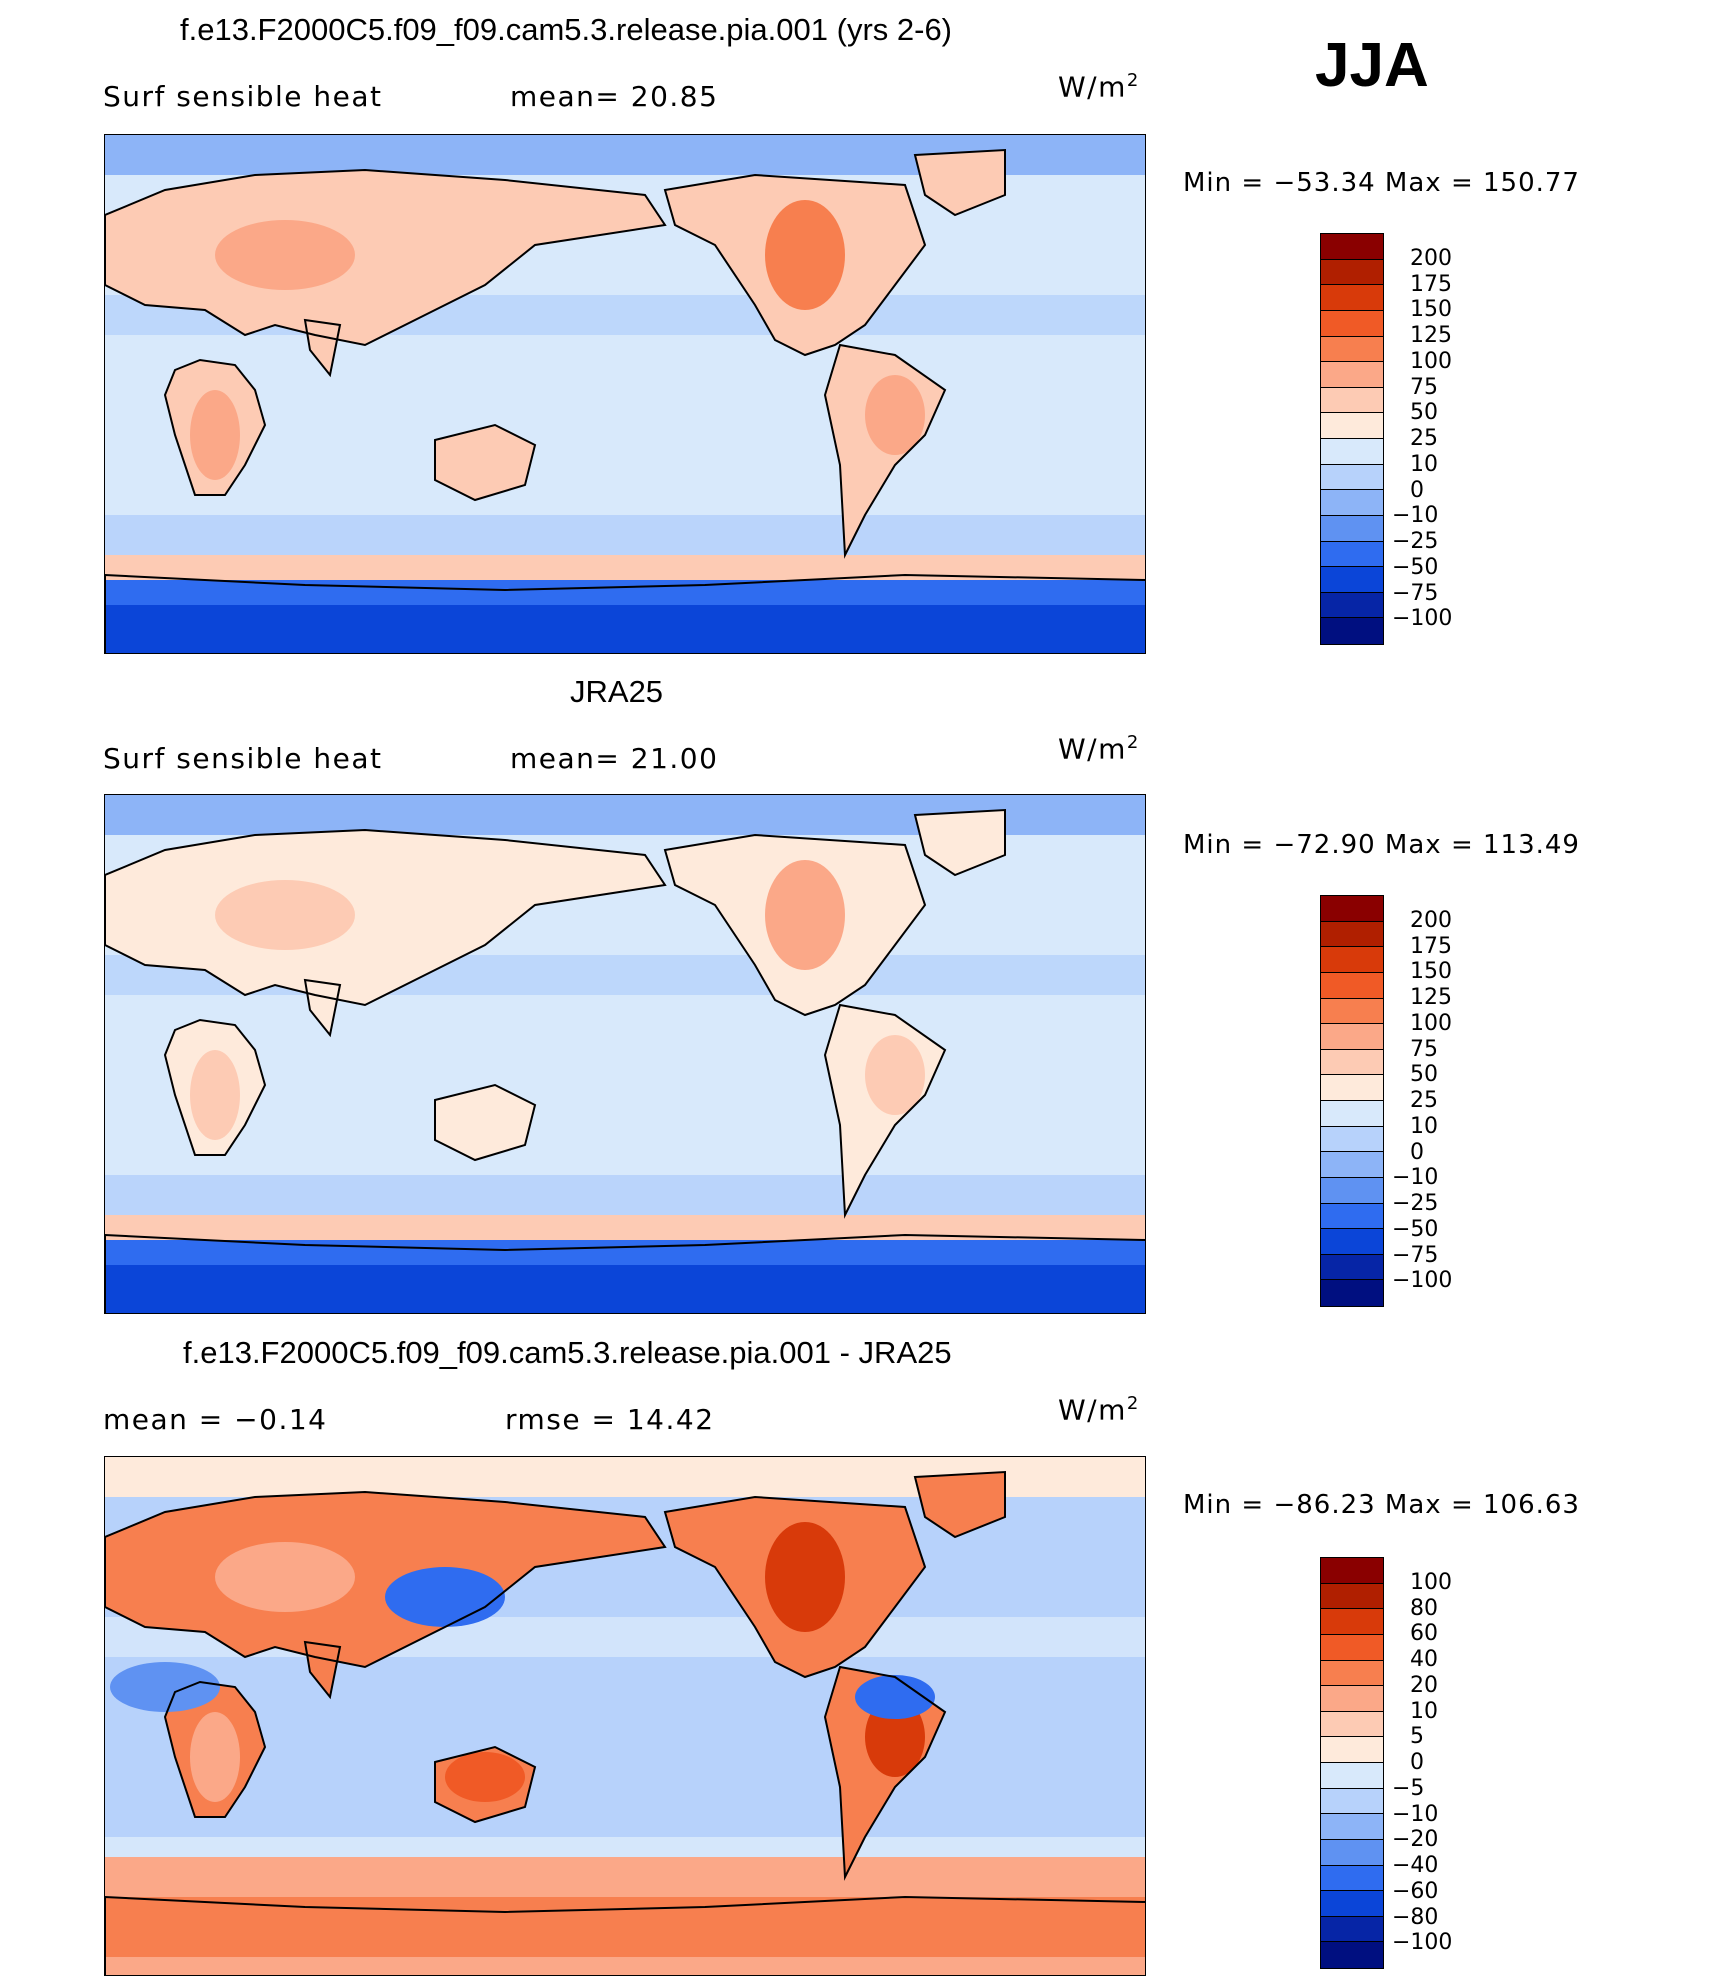  I want to click on colorbar-tick-label: 80, so click(1424, 1608).